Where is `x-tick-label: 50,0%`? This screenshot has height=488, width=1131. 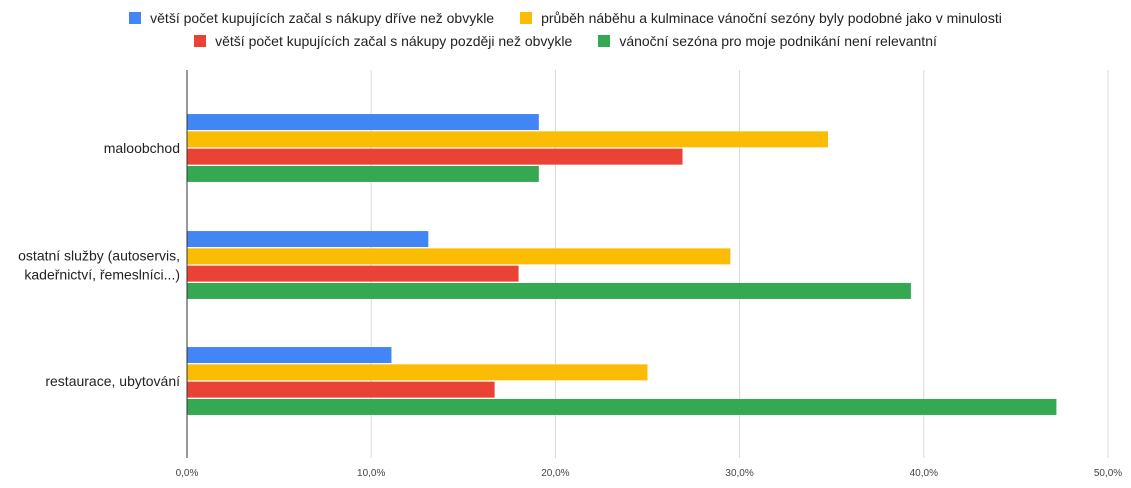
x-tick-label: 50,0% is located at coordinates (1108, 473).